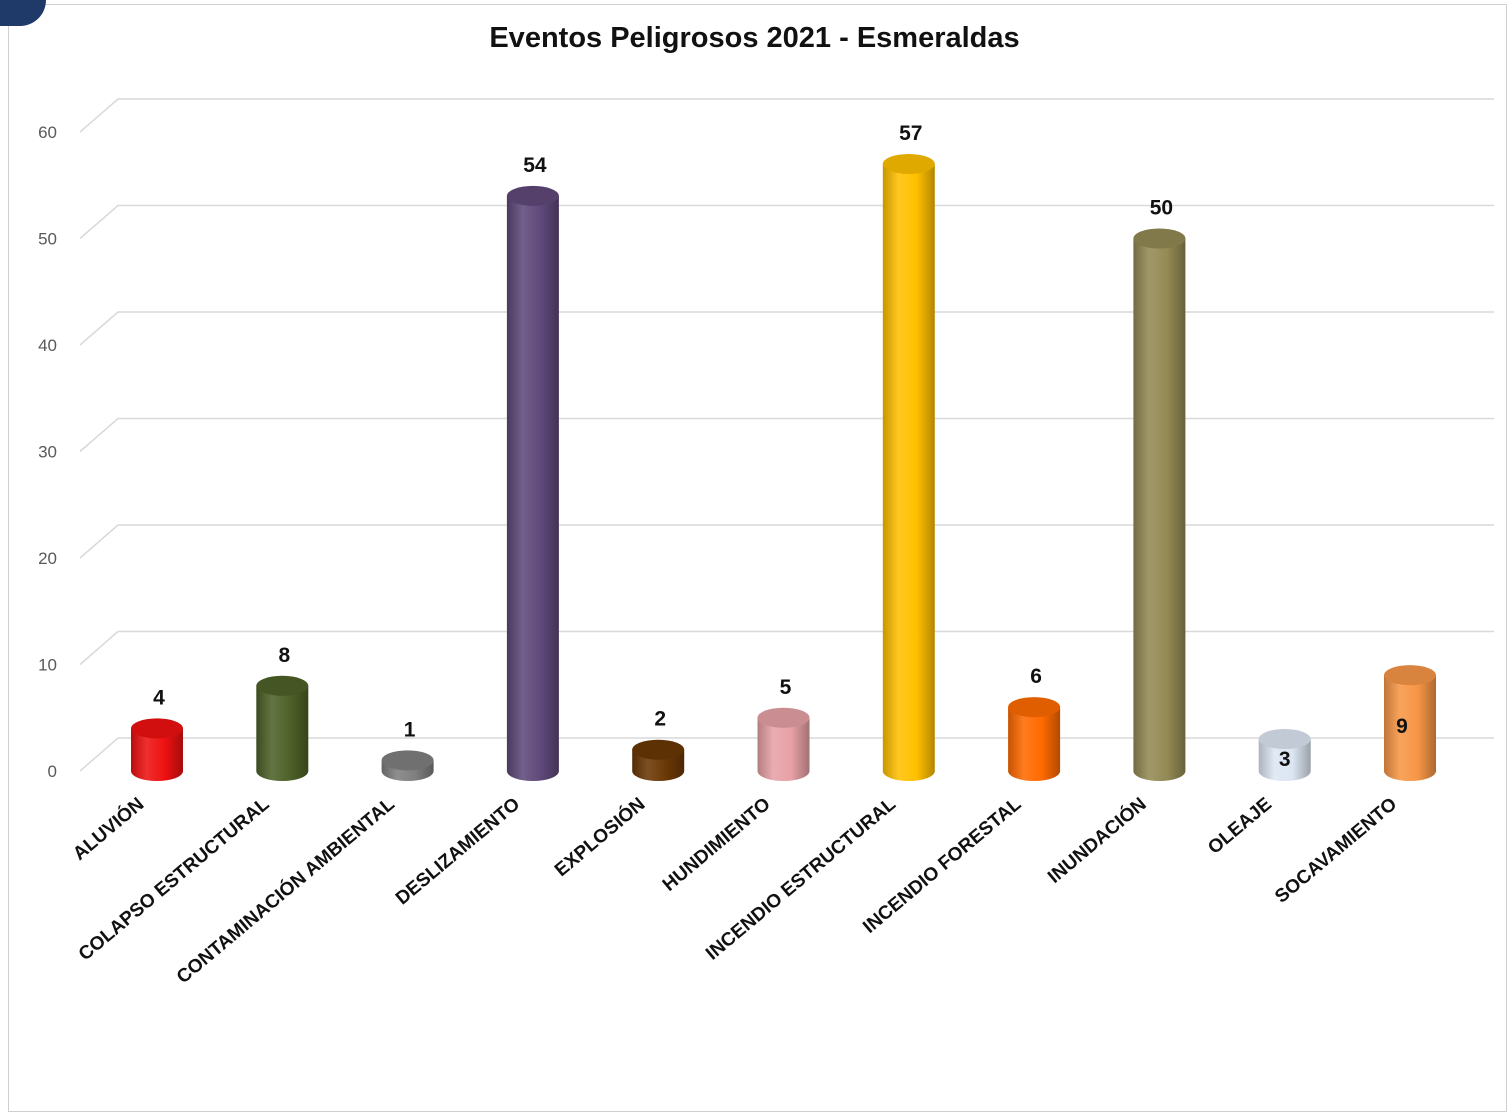 The height and width of the screenshot is (1117, 1509). I want to click on y-tick-label: 0, so click(52, 771).